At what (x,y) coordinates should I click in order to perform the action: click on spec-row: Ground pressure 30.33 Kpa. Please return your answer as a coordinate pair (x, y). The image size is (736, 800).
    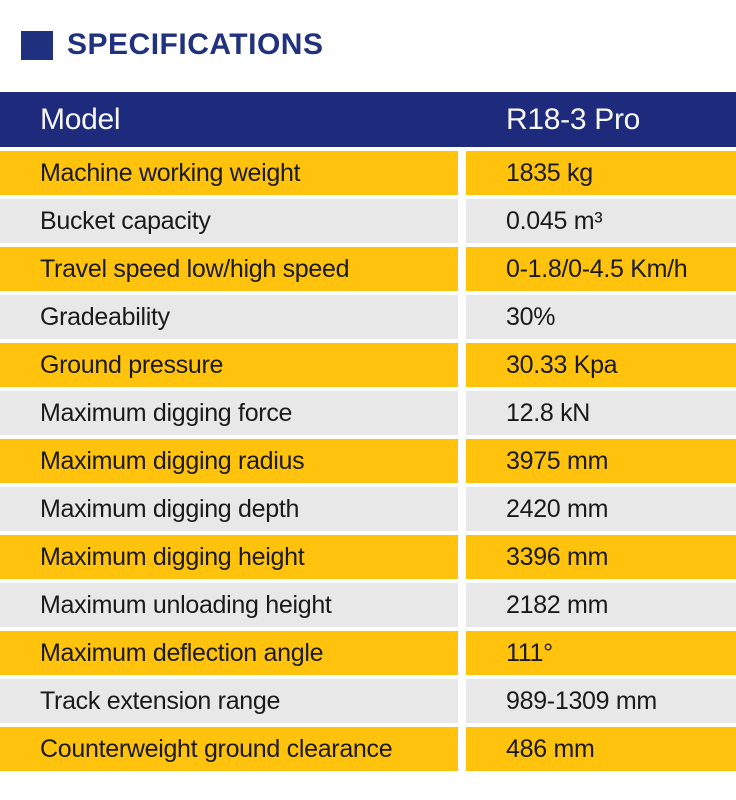
    Looking at the image, I should click on (368, 365).